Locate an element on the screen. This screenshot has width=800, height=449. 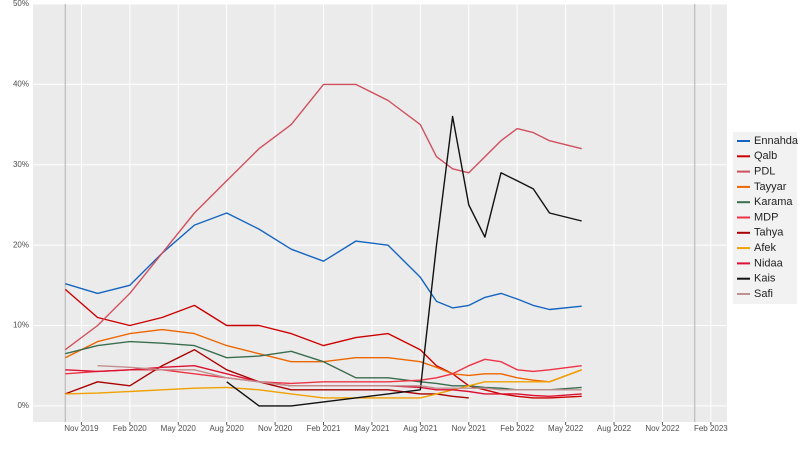
x-tick-label: Nov 2022 is located at coordinates (662, 428).